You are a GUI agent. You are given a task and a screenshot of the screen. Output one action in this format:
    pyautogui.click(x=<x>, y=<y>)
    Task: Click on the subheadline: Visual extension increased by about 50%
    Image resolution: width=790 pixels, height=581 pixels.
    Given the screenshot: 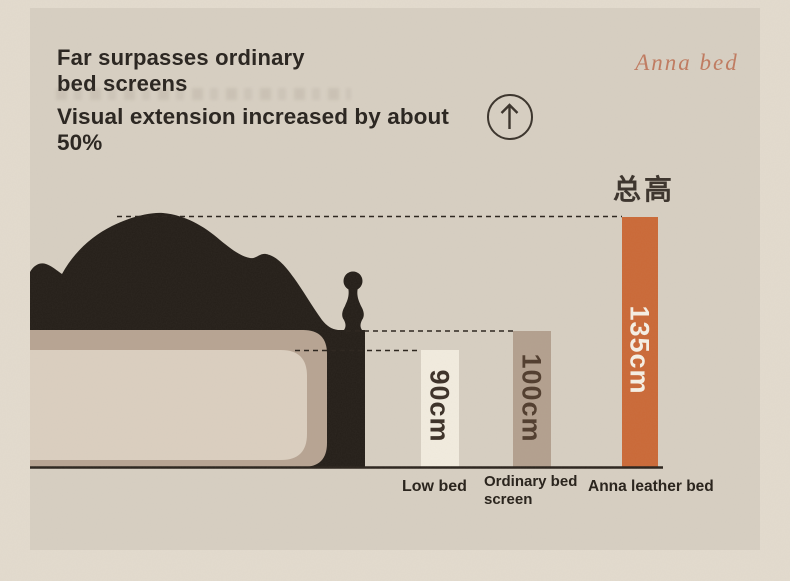 What is the action you would take?
    pyautogui.click(x=253, y=129)
    